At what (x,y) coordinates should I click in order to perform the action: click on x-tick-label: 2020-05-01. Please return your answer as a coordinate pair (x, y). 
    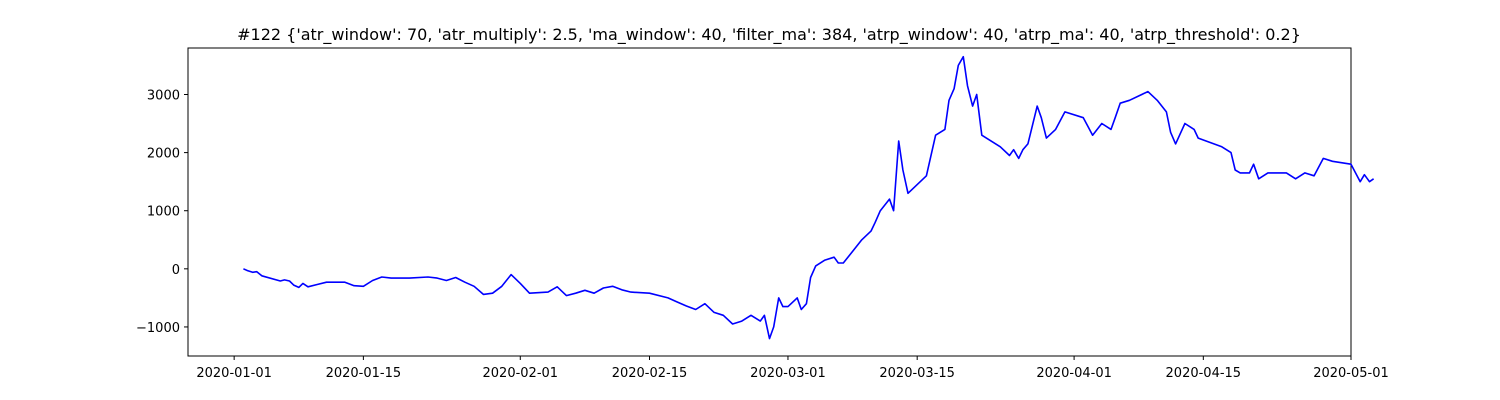
    Looking at the image, I should click on (1351, 373).